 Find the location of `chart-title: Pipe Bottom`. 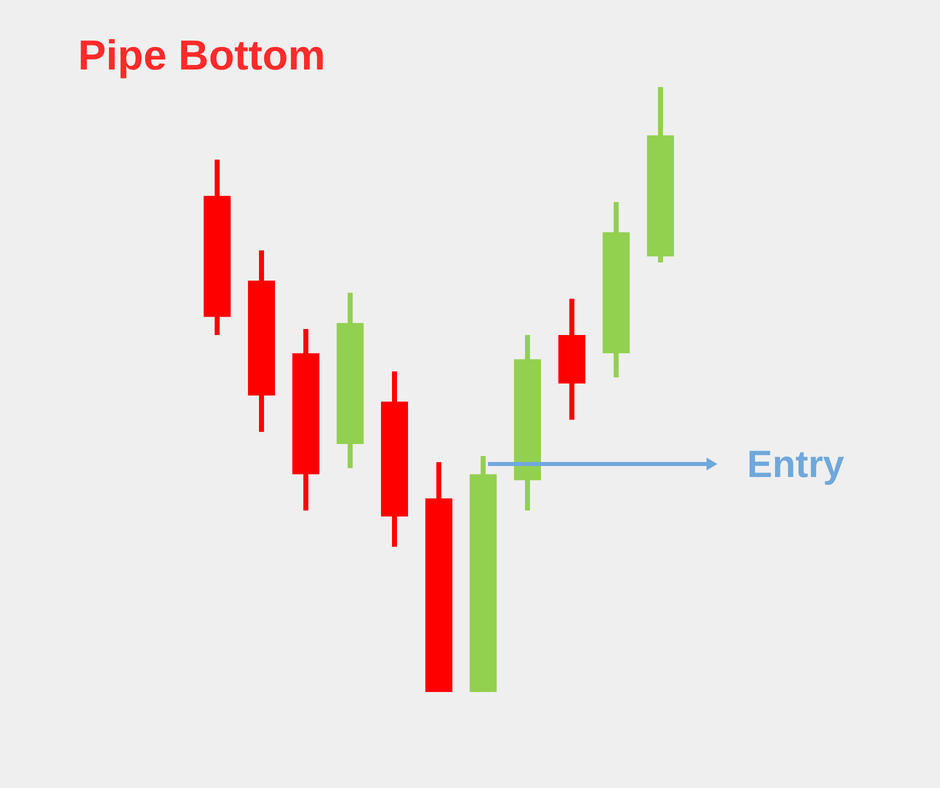

chart-title: Pipe Bottom is located at coordinates (202, 55).